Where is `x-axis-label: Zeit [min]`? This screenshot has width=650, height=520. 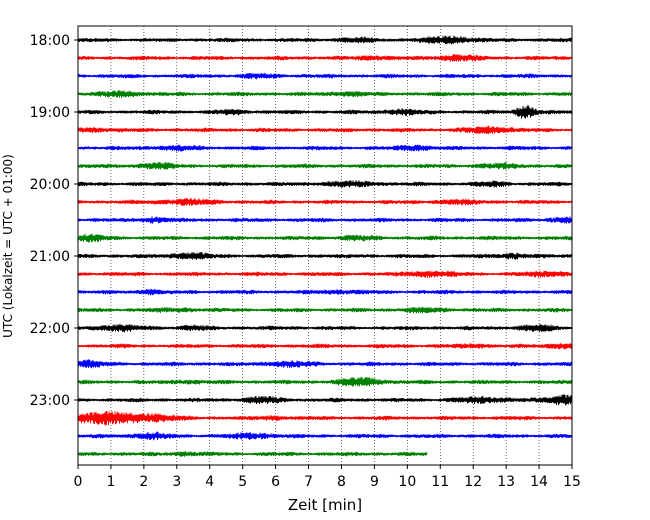 x-axis-label: Zeit [min] is located at coordinates (325, 505).